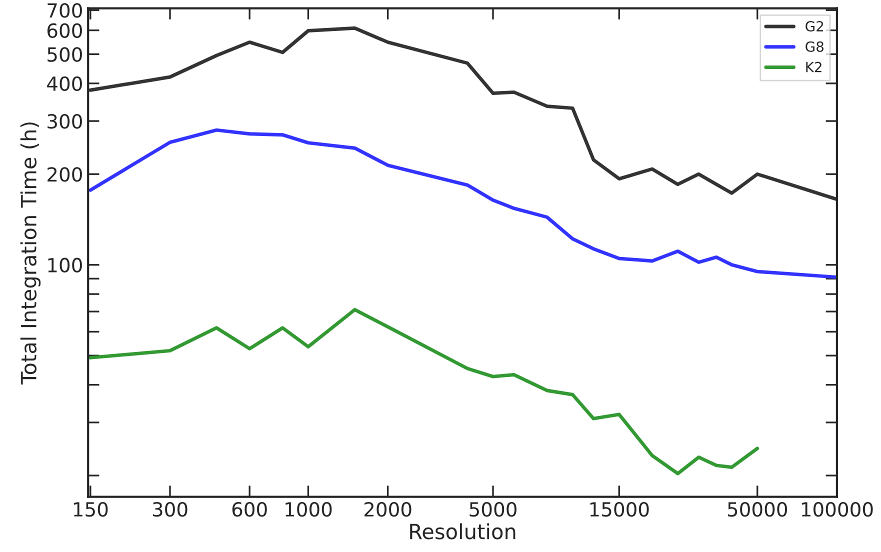 The image size is (881, 552). I want to click on x-tick-label: 100000, so click(837, 509).